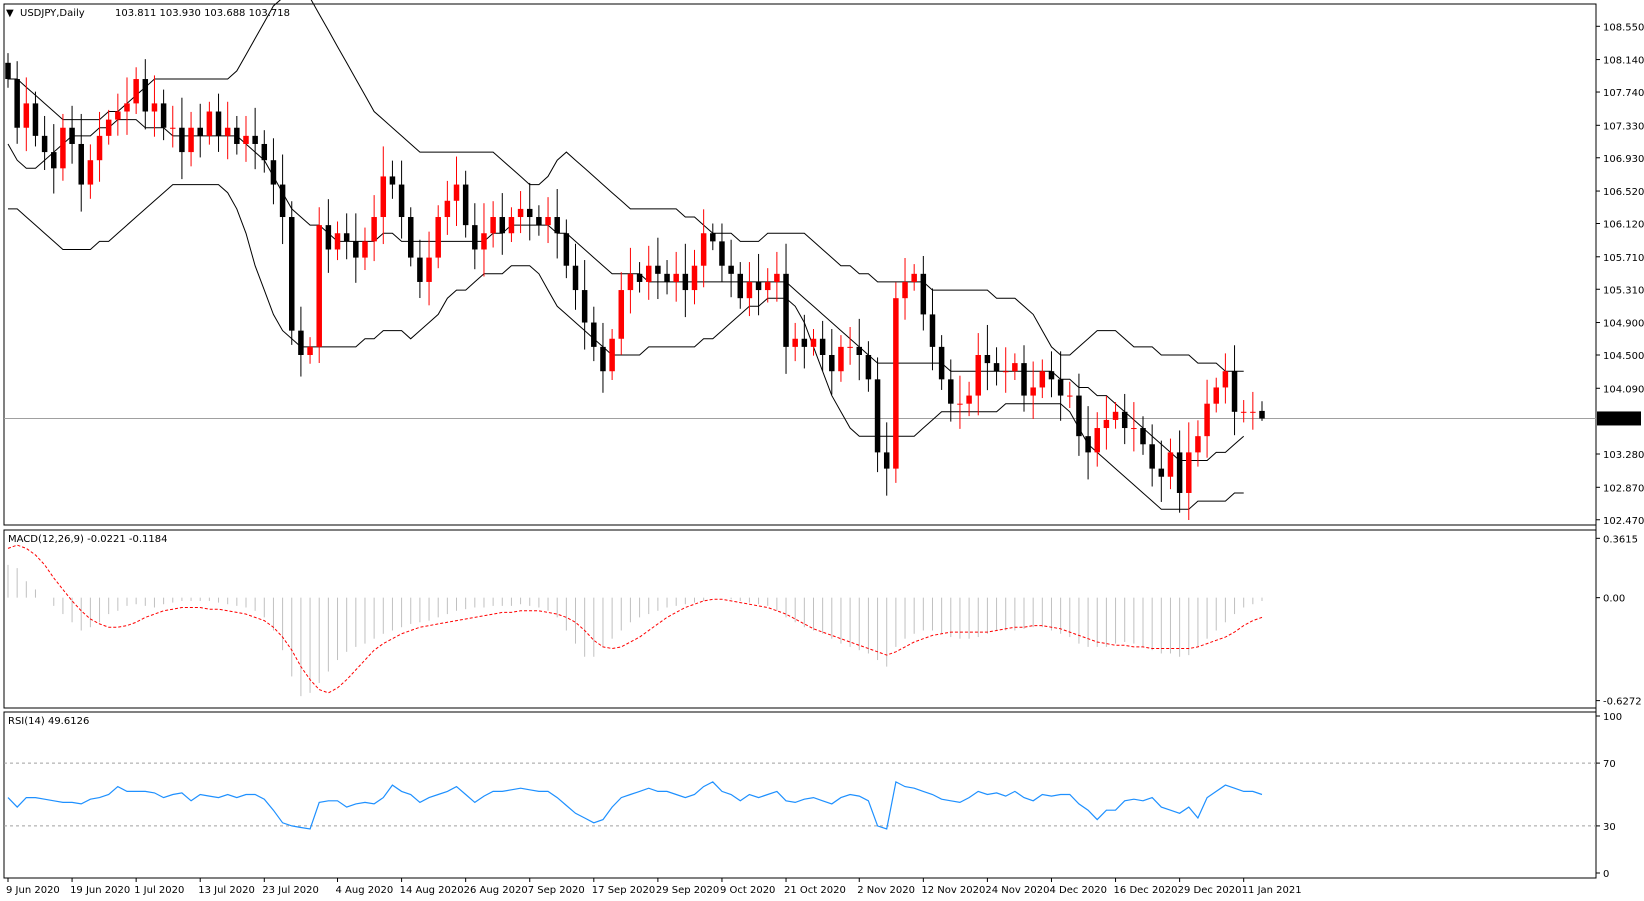 The height and width of the screenshot is (901, 1644). Describe the element at coordinates (100, 890) in the screenshot. I see `date-tick-label: 19 Jun 2020` at that location.